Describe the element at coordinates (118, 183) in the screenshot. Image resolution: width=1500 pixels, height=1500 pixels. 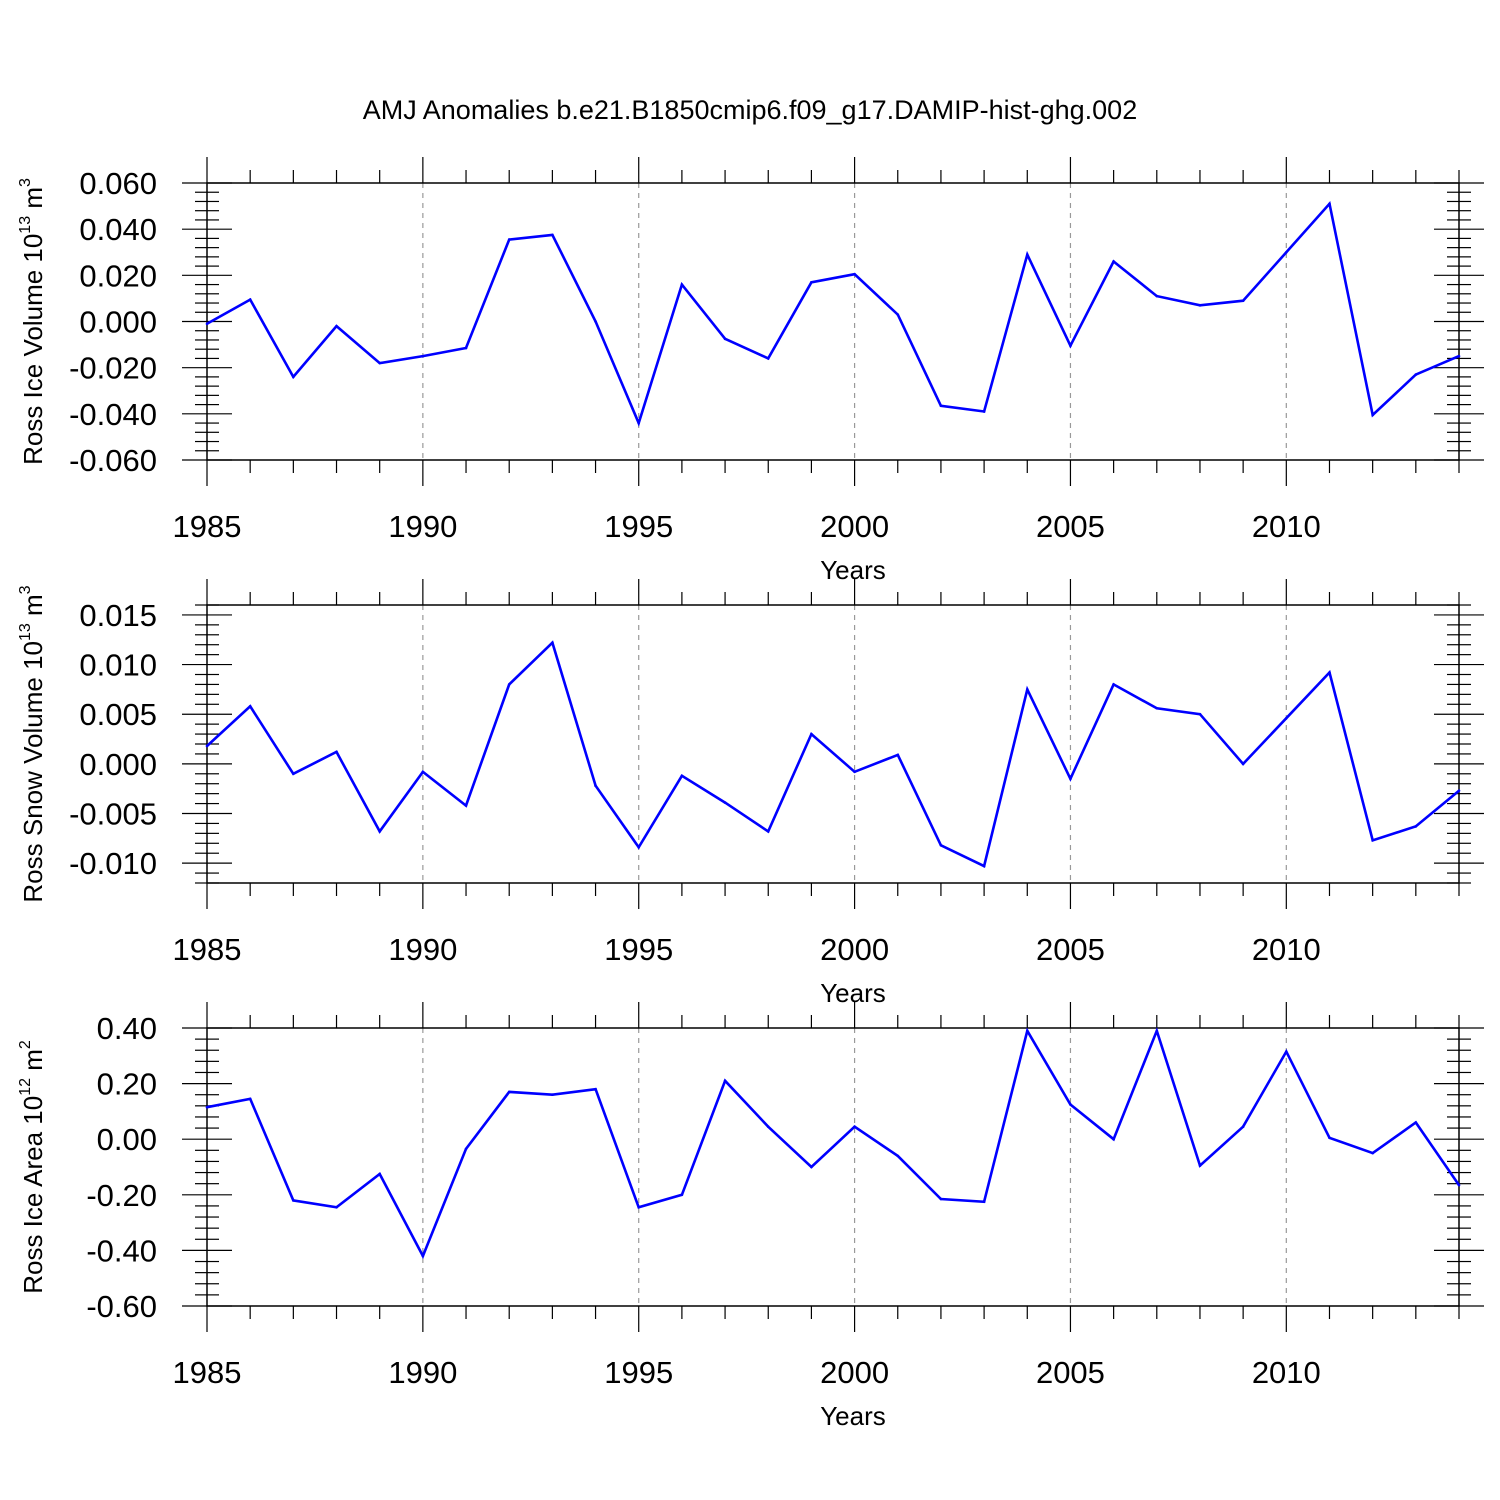
I see `y-tick-label: 0.060` at that location.